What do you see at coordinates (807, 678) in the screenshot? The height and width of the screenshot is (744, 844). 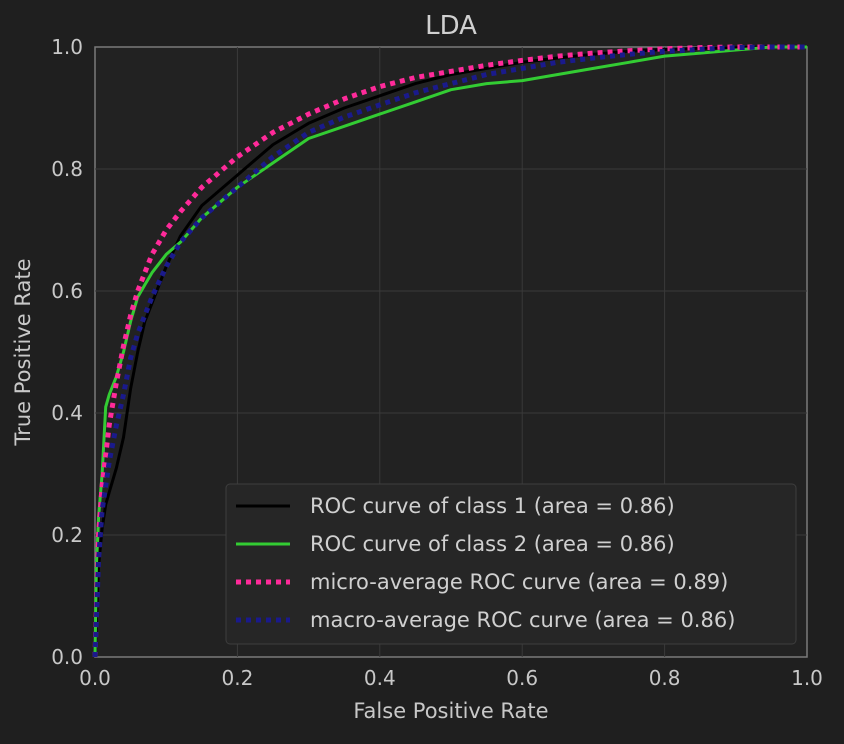 I see `x-tick-label: 1.0` at bounding box center [807, 678].